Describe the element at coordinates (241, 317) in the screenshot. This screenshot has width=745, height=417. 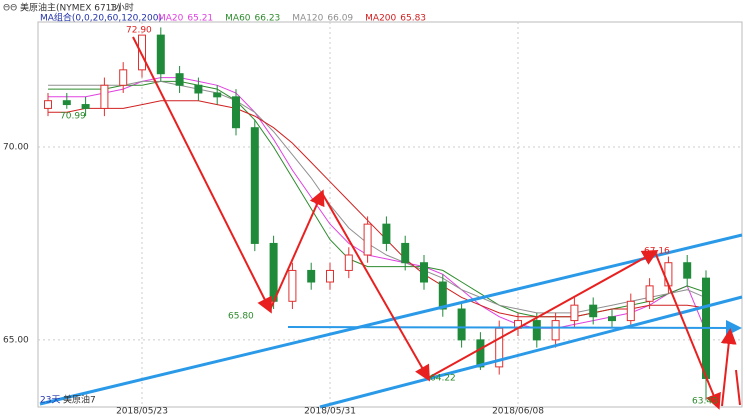
I see `annotation: 65.80` at that location.